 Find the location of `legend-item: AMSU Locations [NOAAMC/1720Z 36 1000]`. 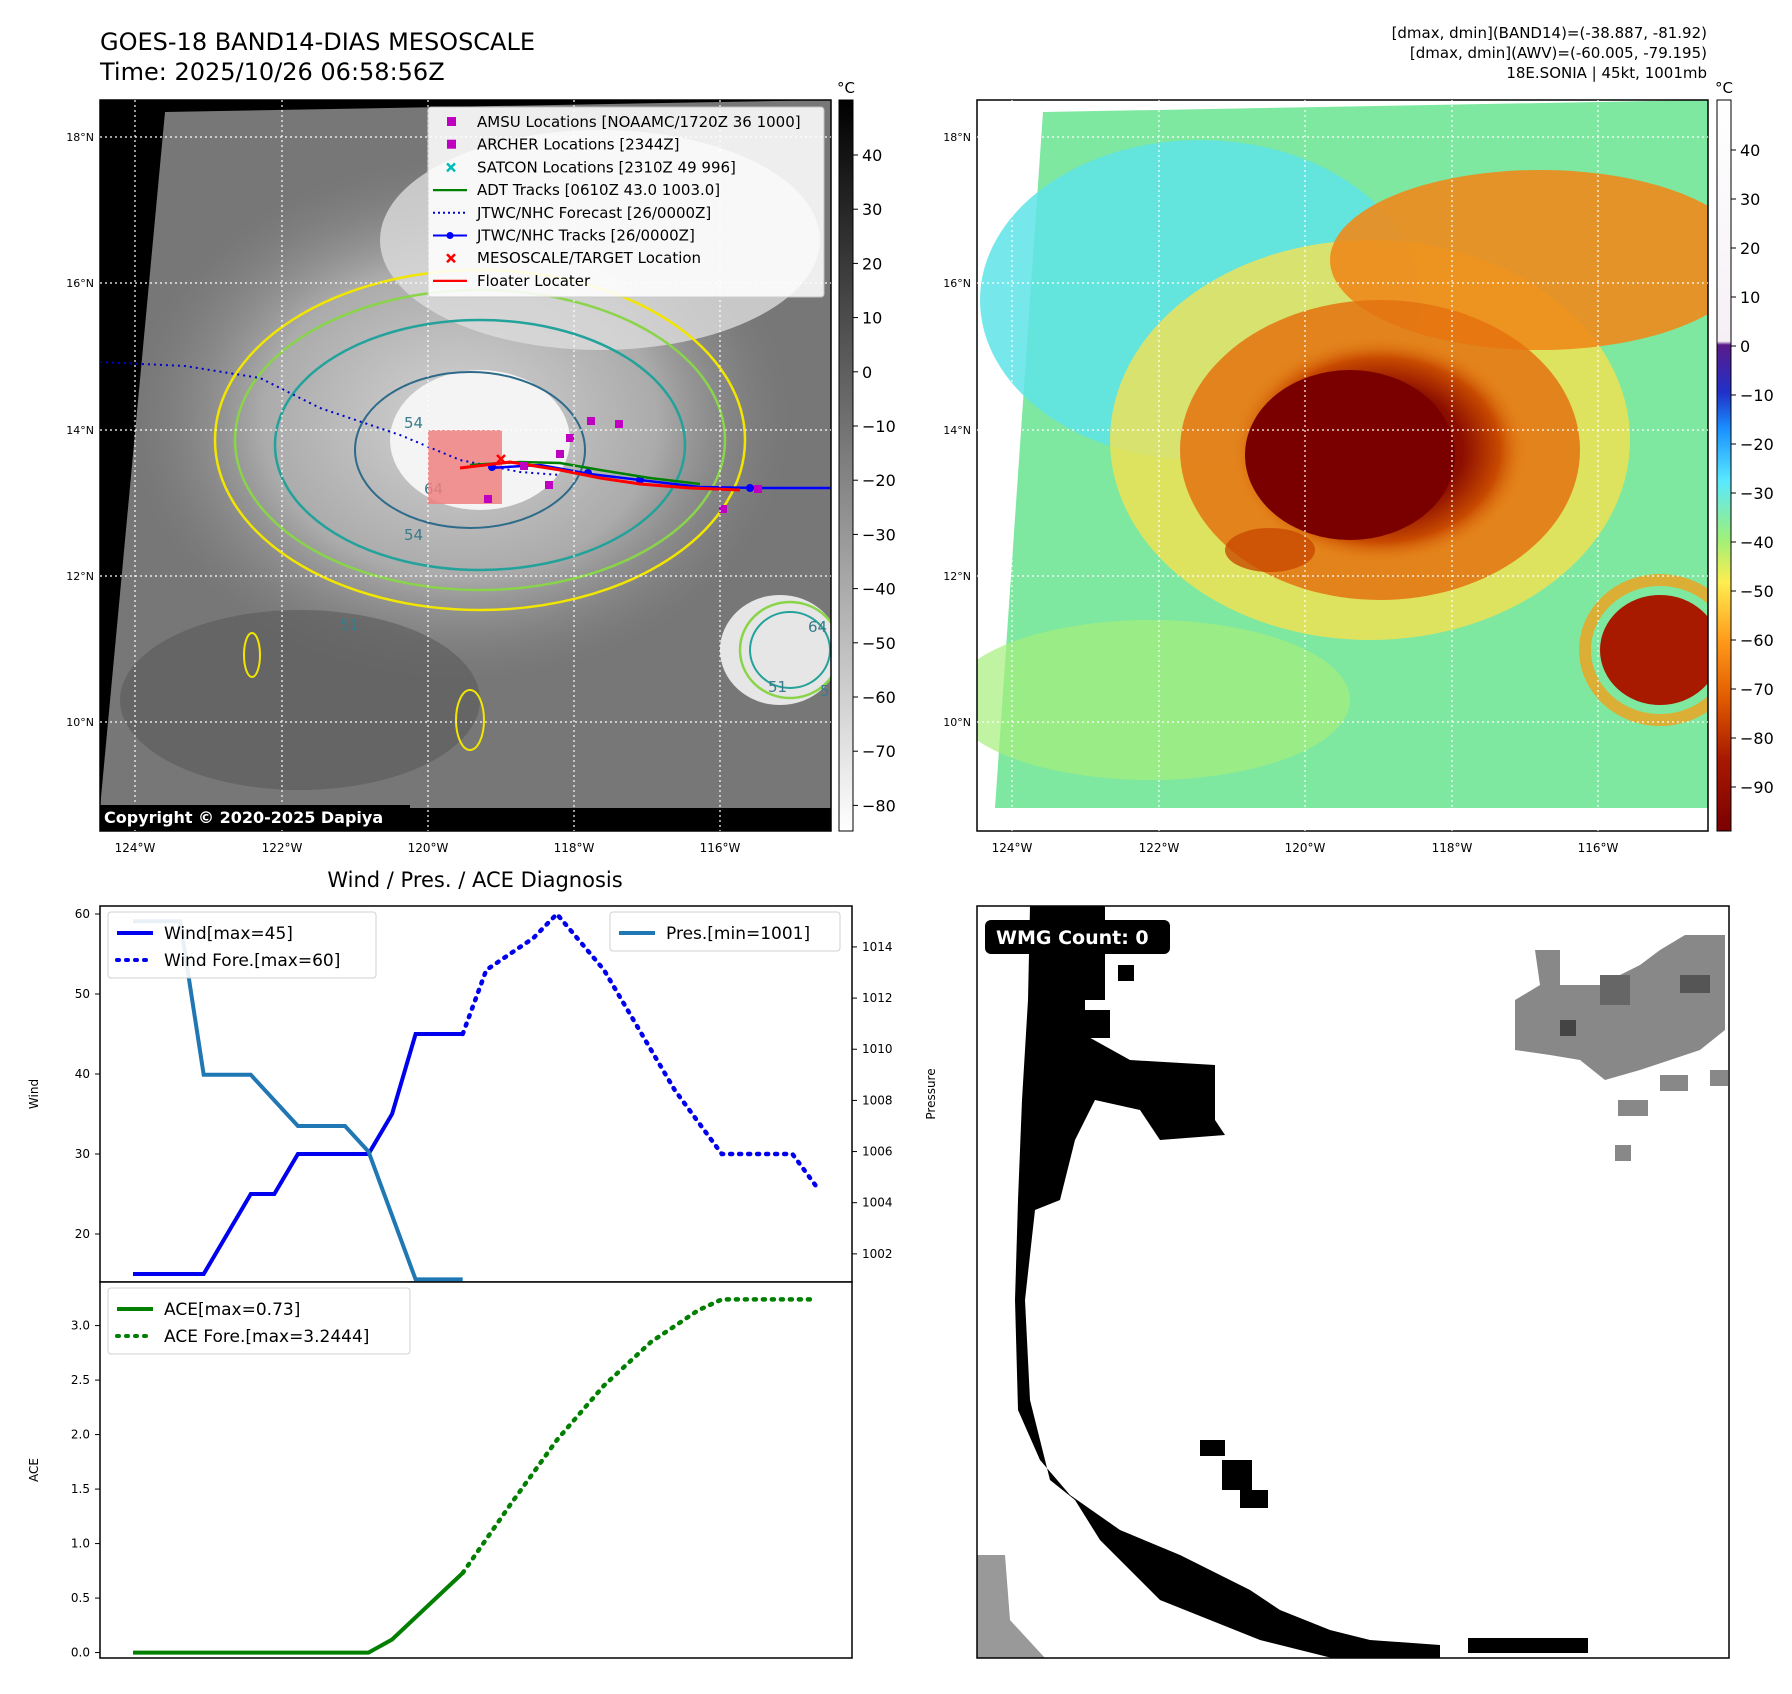

legend-item: AMSU Locations [NOAAMC/1720Z 36 1000] is located at coordinates (624, 122).